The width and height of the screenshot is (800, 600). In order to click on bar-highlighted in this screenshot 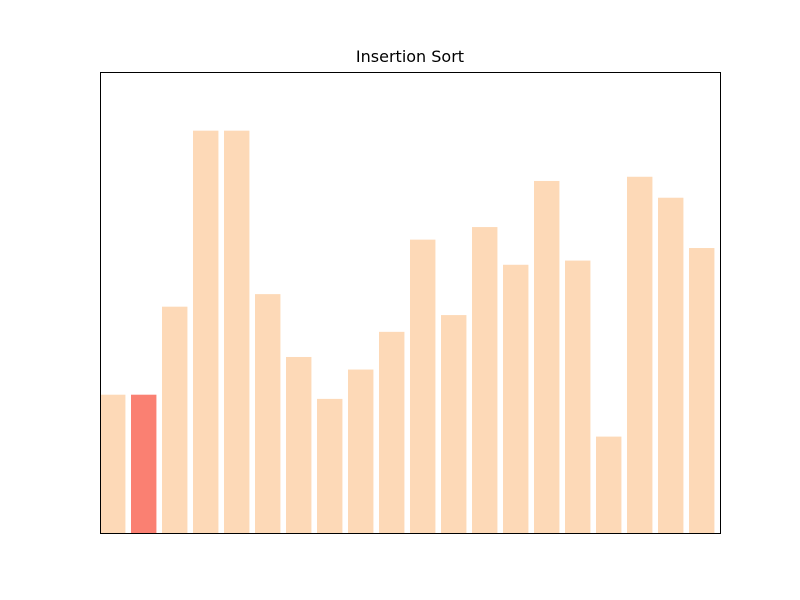, I will do `click(144, 463)`.